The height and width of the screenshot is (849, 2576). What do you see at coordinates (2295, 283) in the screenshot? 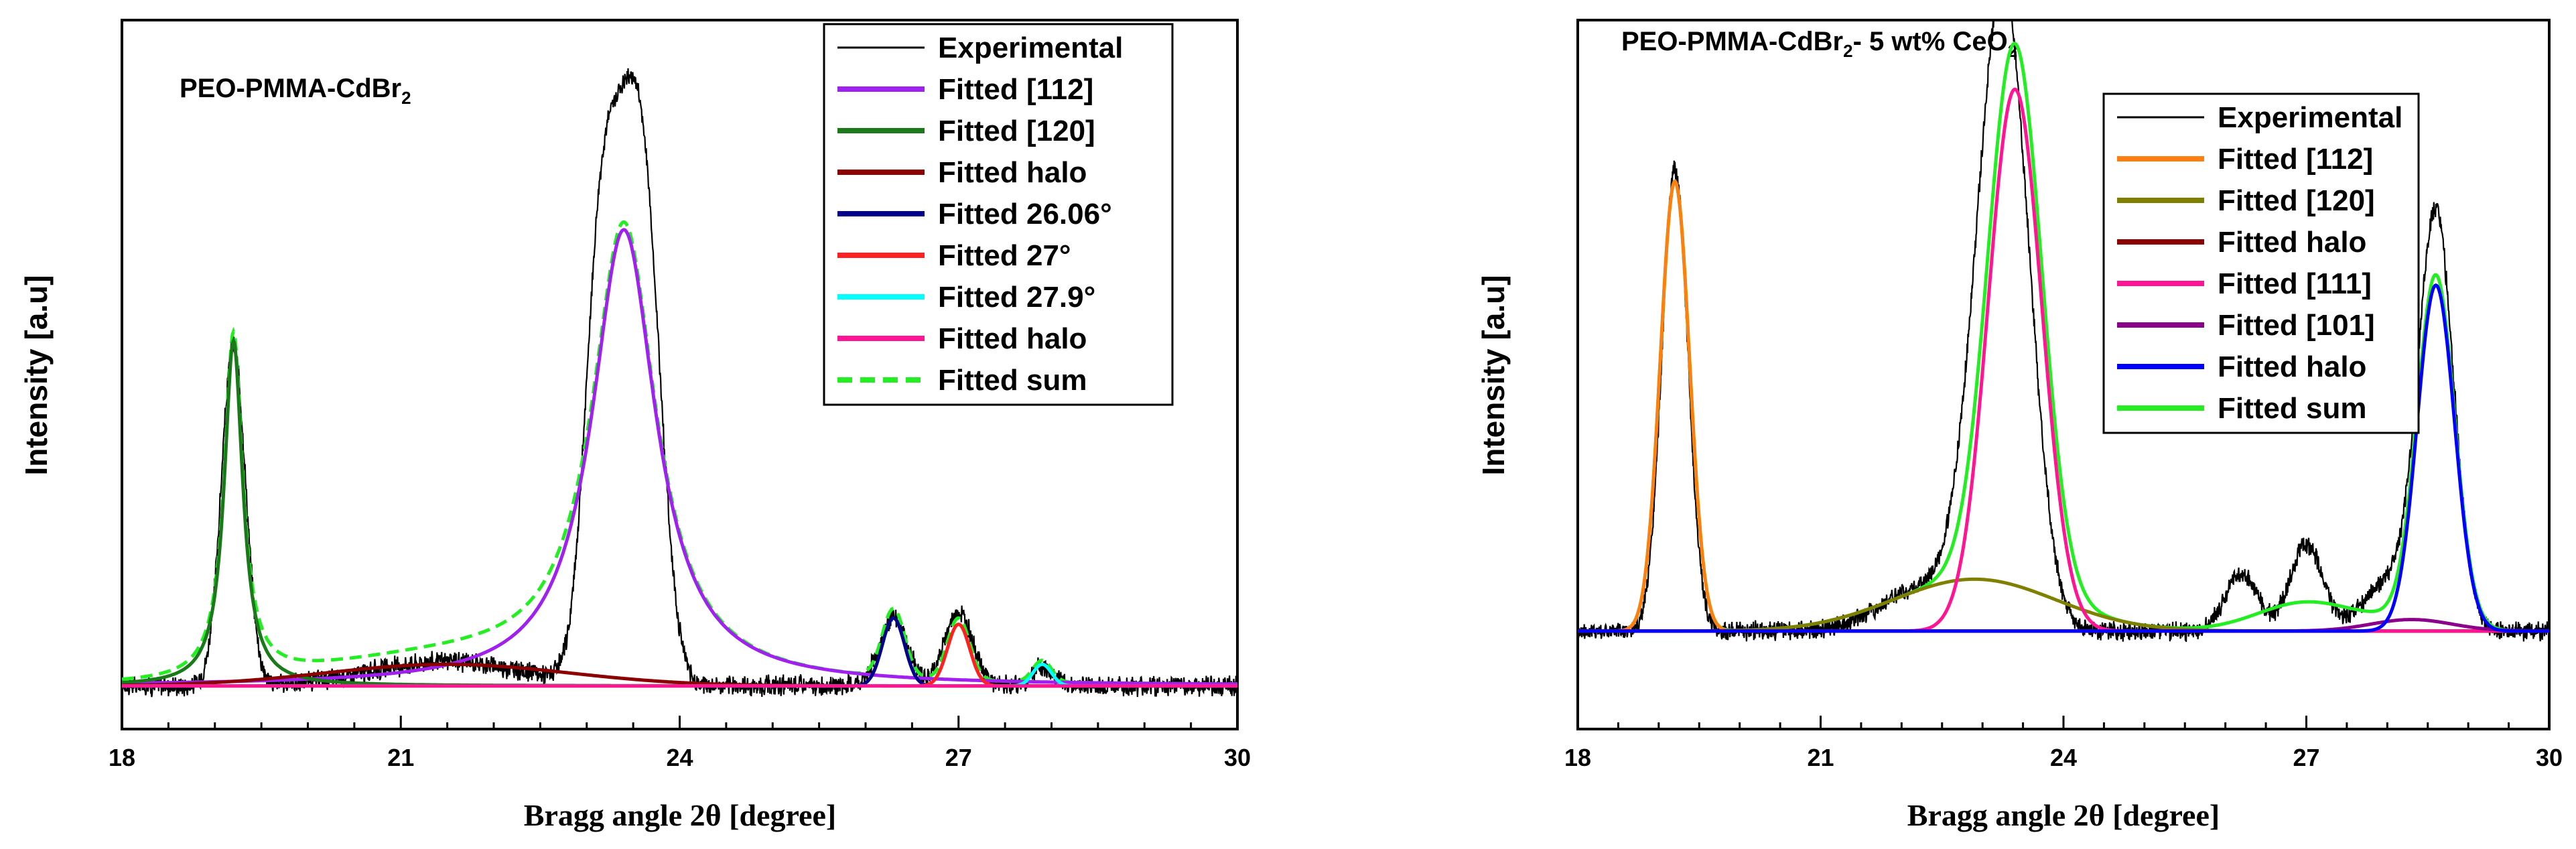
I see `legend-label: Fitted [111]` at bounding box center [2295, 283].